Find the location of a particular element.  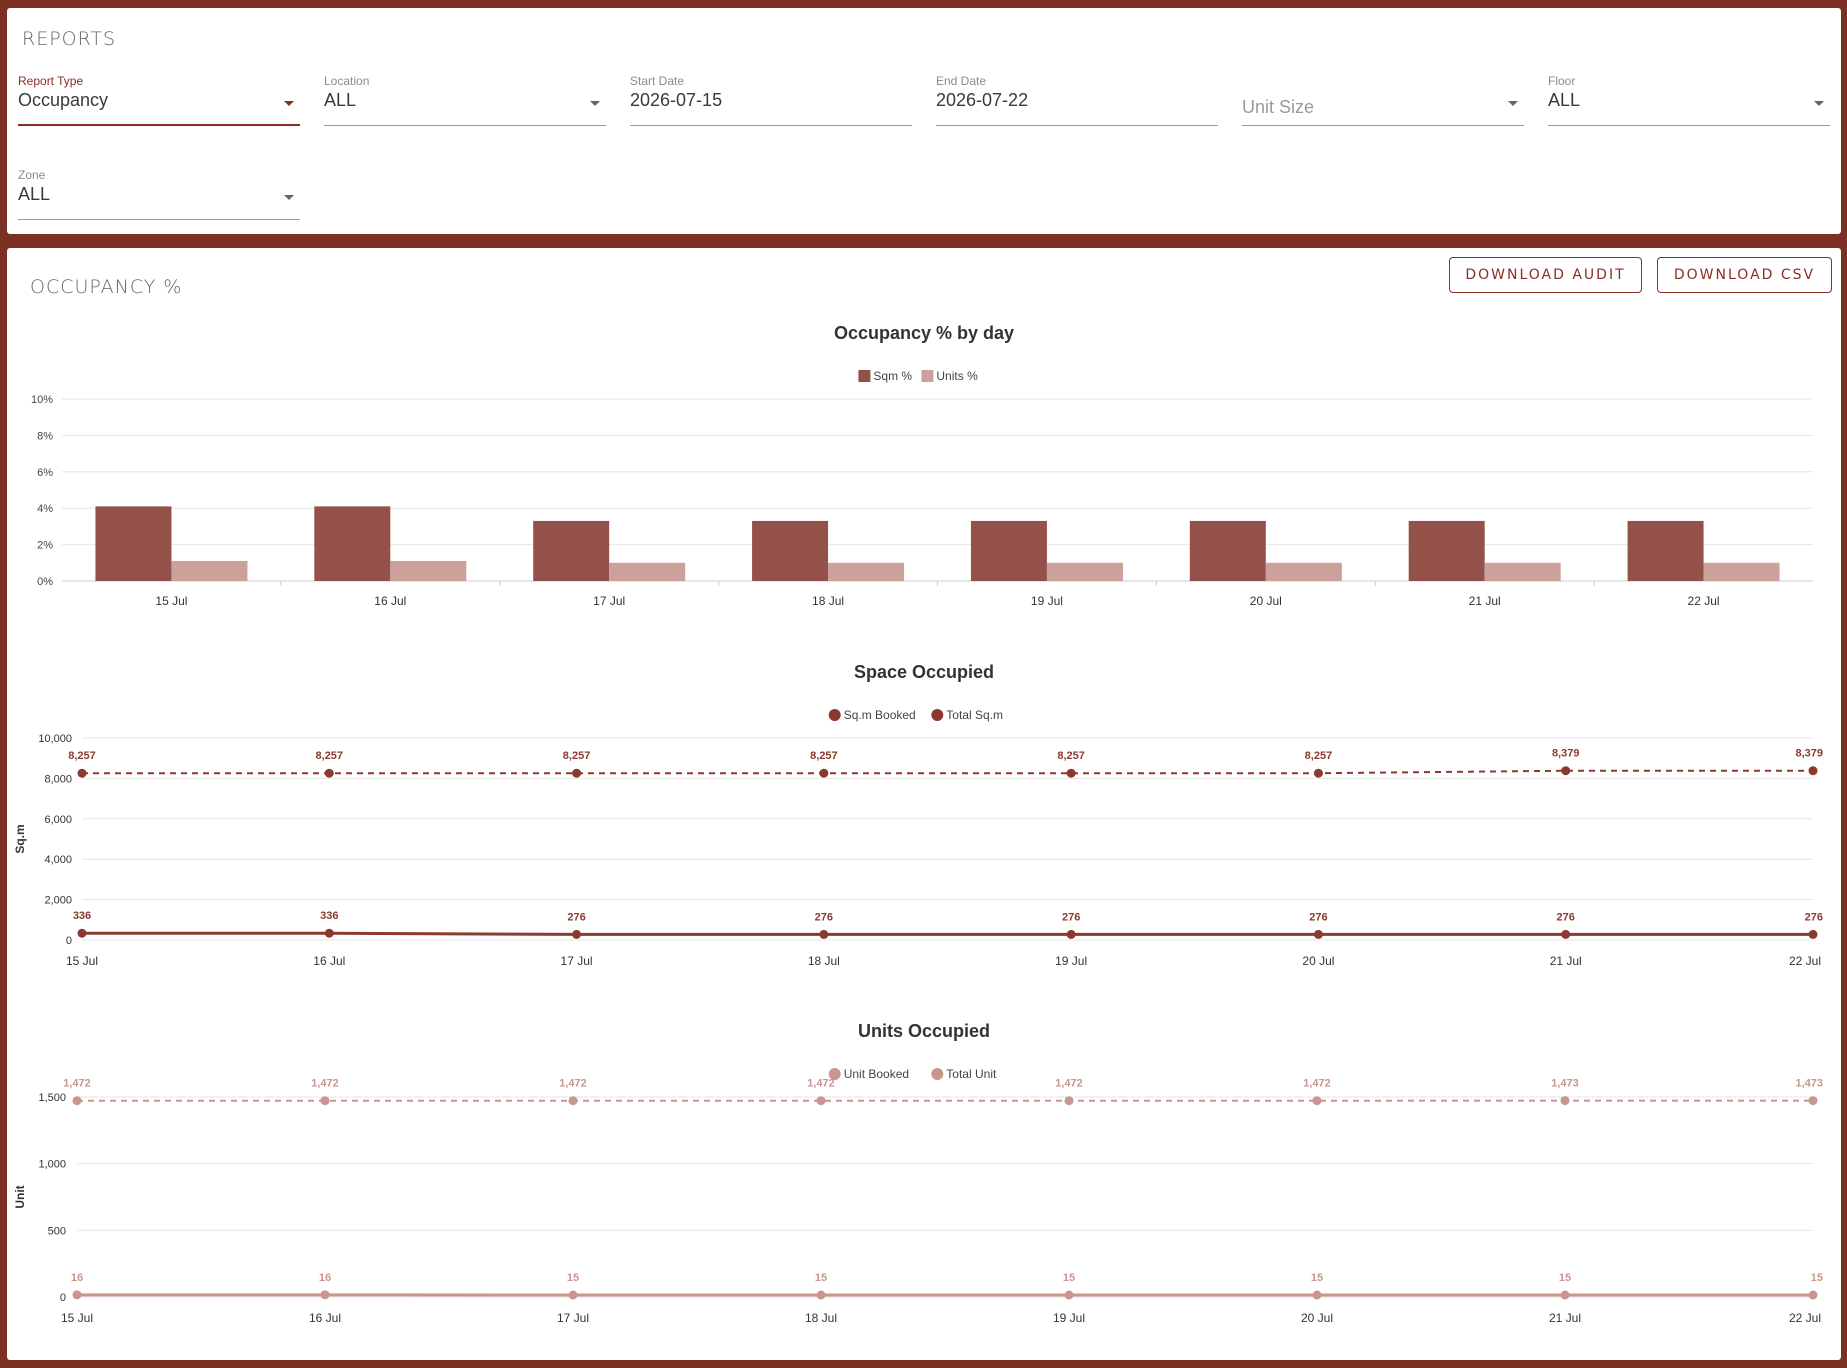

report-type-select: Report Type Occupancy is located at coordinates (159, 100).